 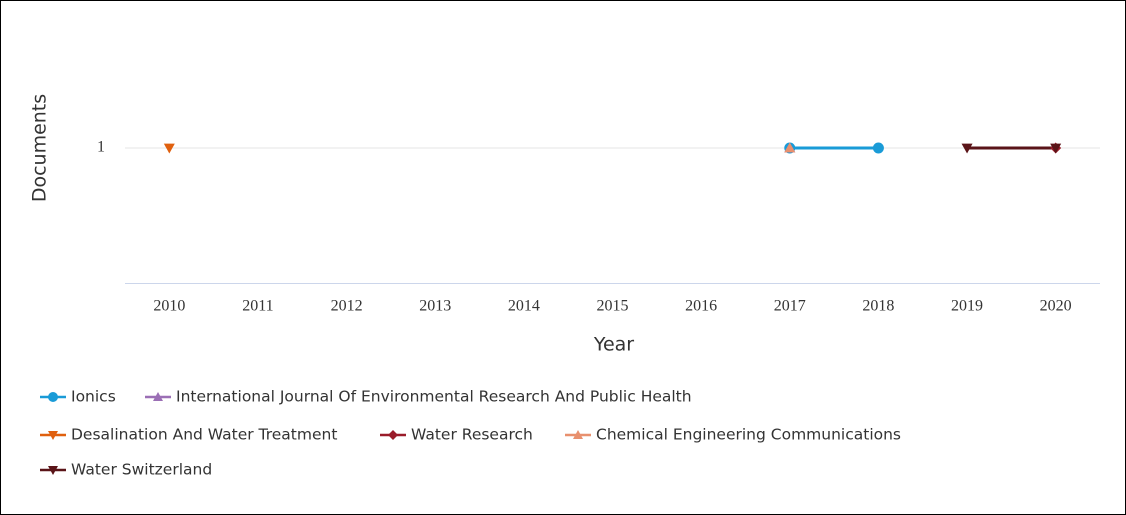 What do you see at coordinates (1056, 306) in the screenshot?
I see `x-tick-label: 2020` at bounding box center [1056, 306].